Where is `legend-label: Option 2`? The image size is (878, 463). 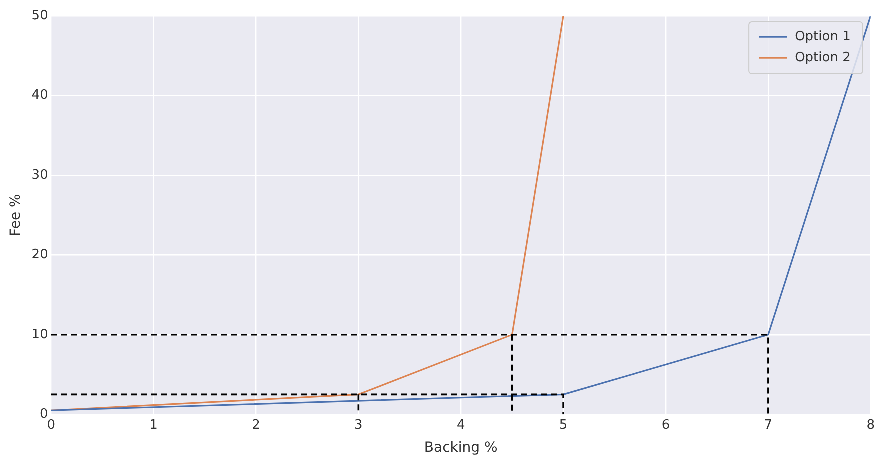 legend-label: Option 2 is located at coordinates (823, 58).